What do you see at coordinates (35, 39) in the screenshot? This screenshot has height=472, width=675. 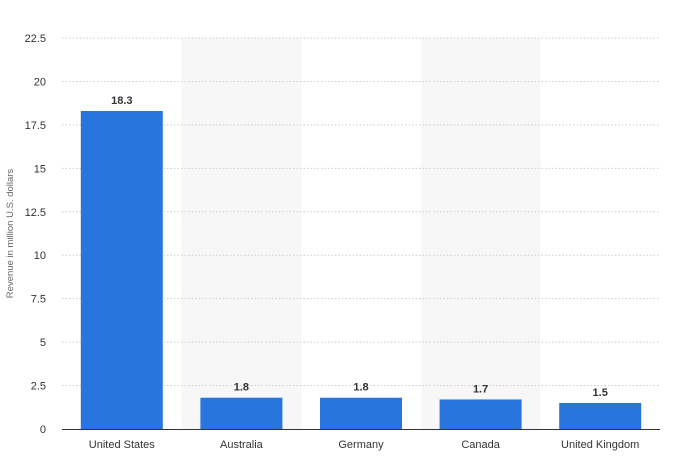 I see `y-tick-label: 22.5` at bounding box center [35, 39].